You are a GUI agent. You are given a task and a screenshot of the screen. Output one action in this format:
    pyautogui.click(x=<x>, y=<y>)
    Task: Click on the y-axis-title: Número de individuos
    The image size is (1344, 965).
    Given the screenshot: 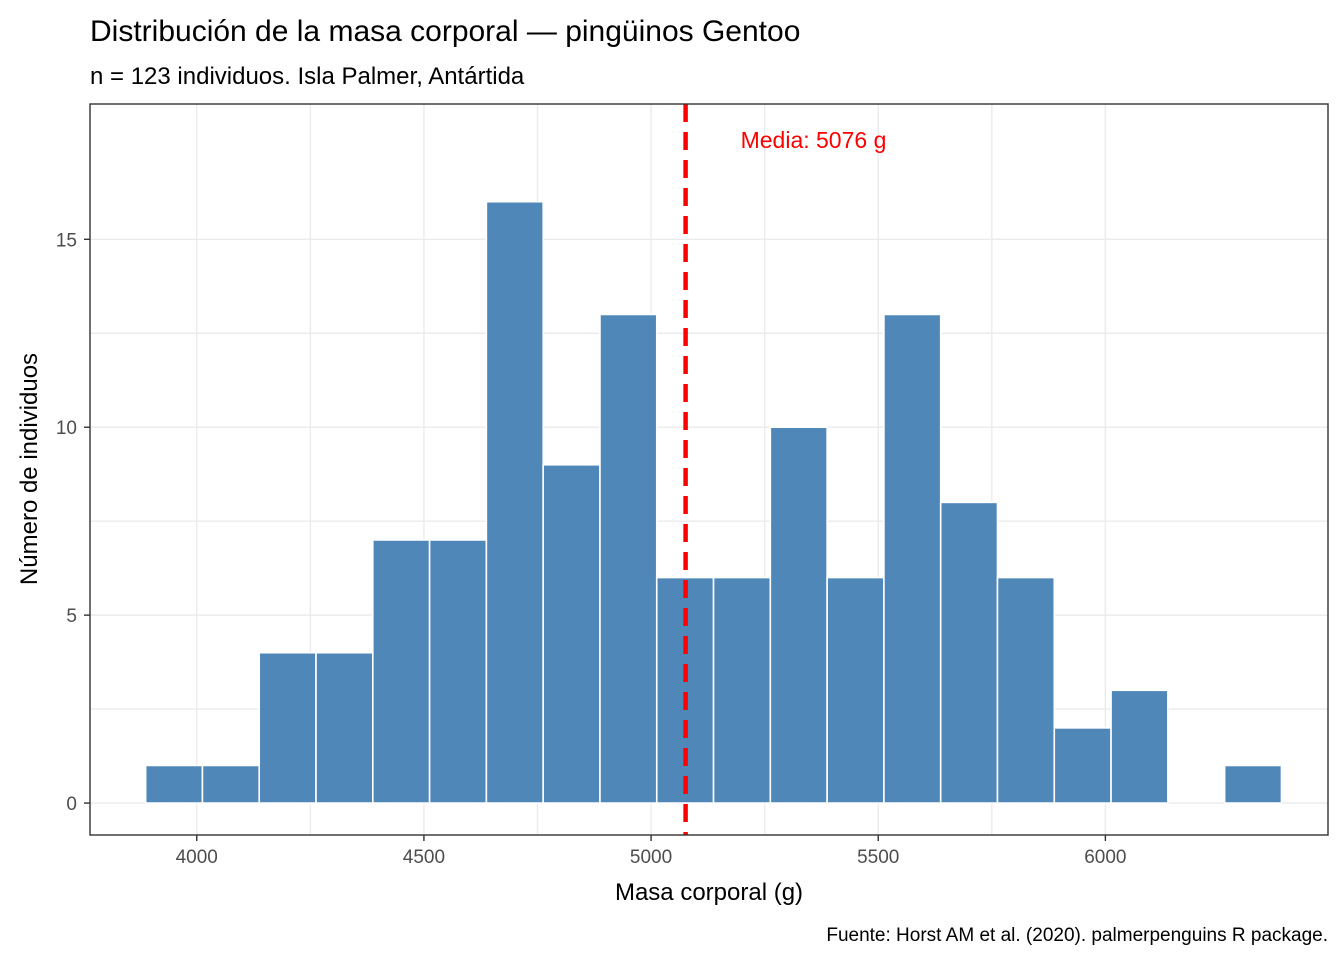 What is the action you would take?
    pyautogui.click(x=29, y=469)
    